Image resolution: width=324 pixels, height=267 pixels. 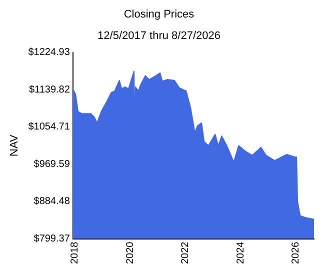 What do you see at coordinates (52, 164) in the screenshot?
I see `y-tick-label: $969.59` at bounding box center [52, 164].